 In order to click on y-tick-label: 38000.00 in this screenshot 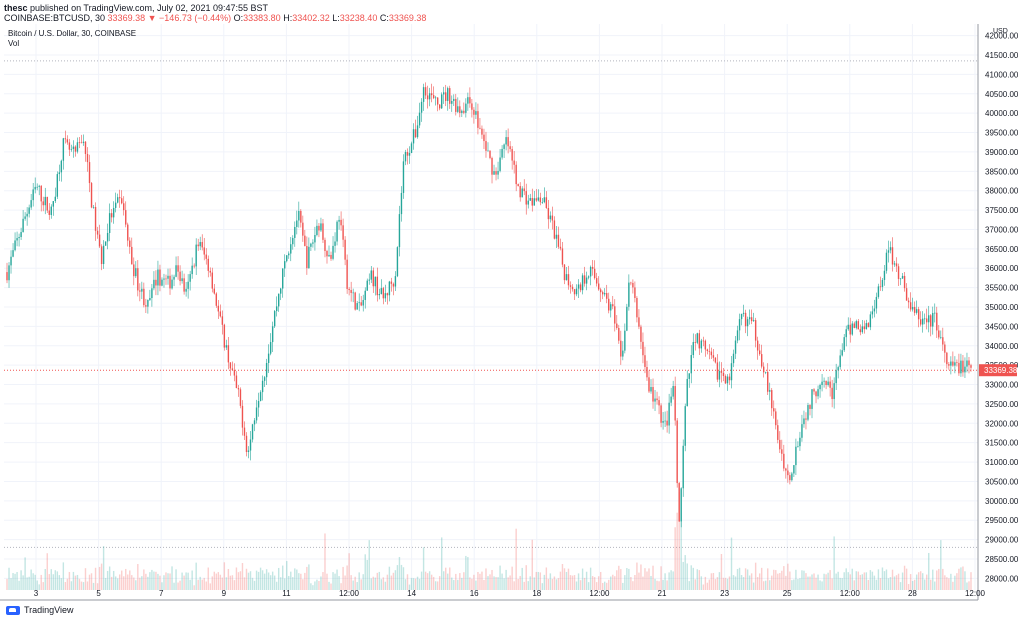, I will do `click(1002, 191)`.